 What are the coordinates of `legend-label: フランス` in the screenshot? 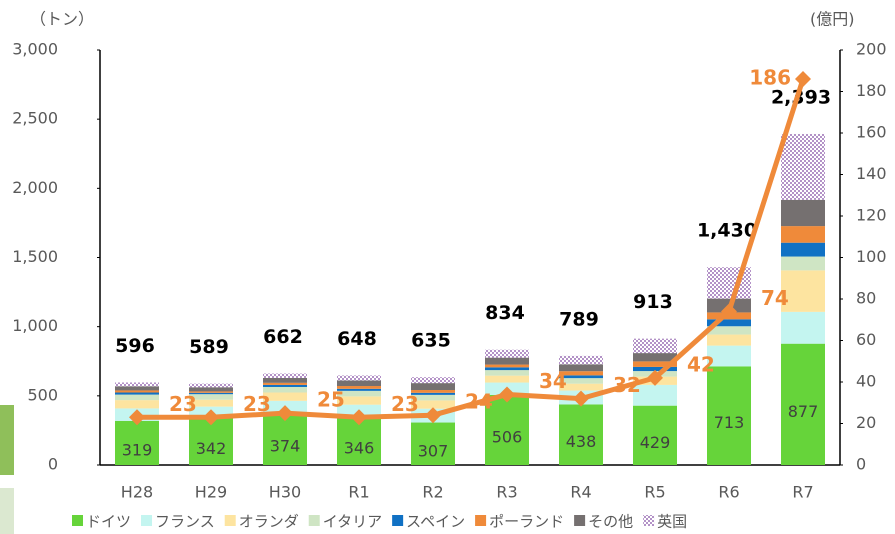 It's located at (185, 522).